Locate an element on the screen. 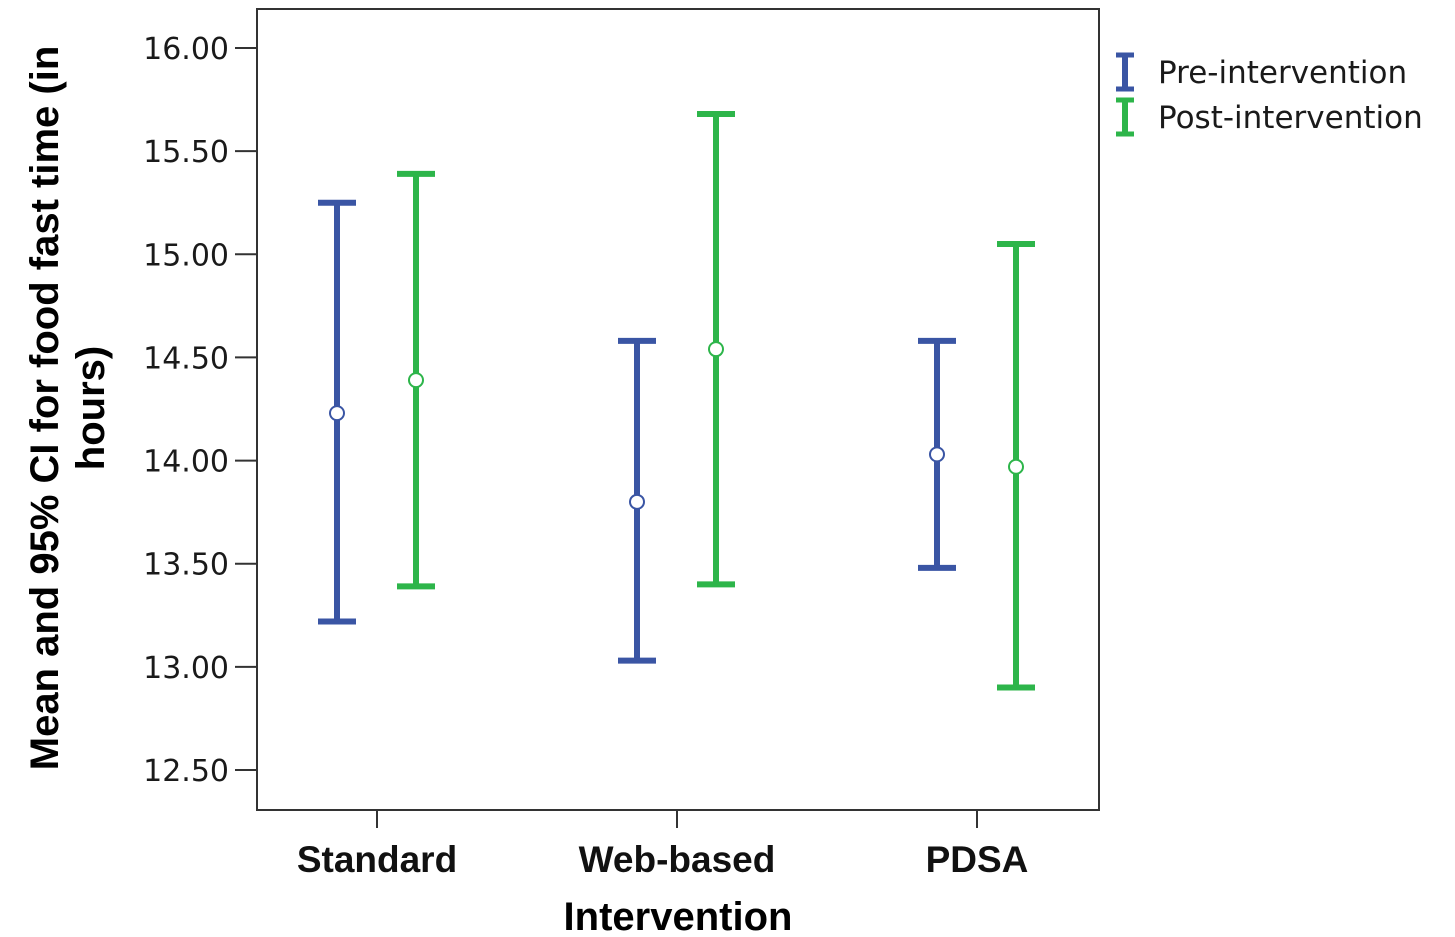 The image size is (1455, 937). y-tick-label: 14.50 is located at coordinates (186, 358).